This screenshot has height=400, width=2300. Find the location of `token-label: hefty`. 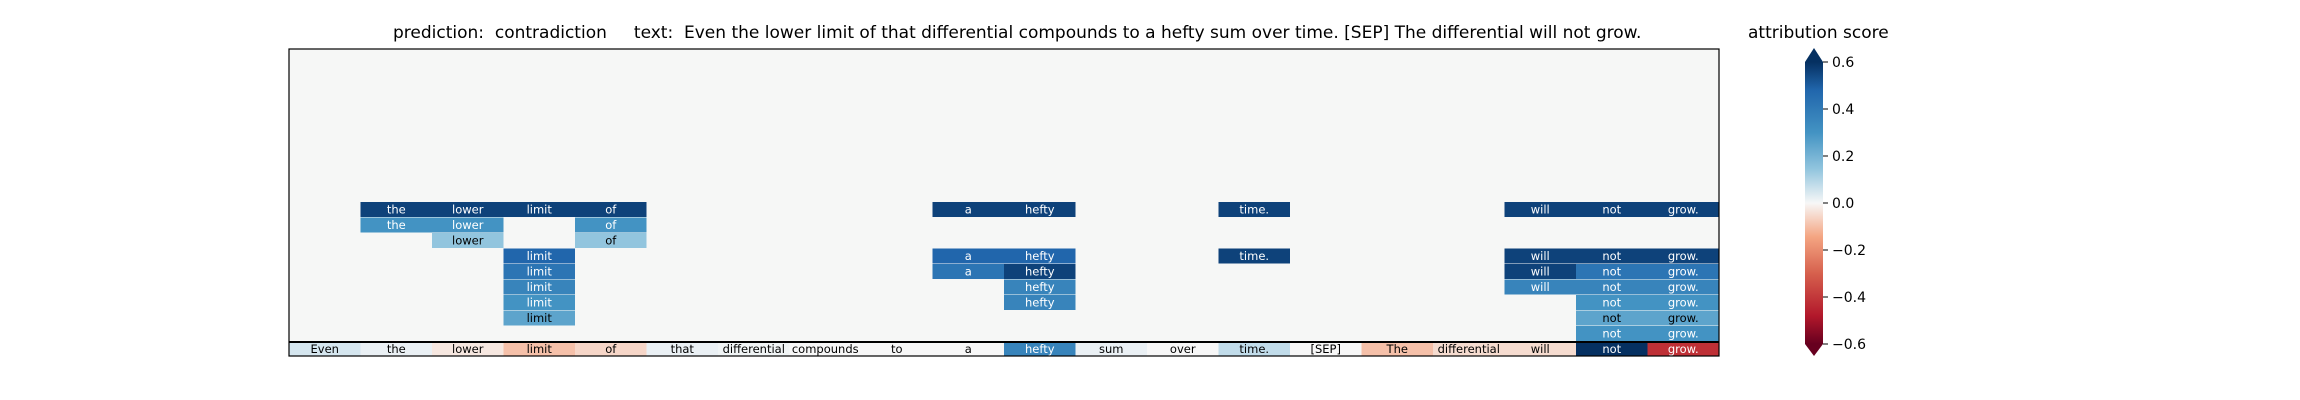

token-label: hefty is located at coordinates (1040, 349).